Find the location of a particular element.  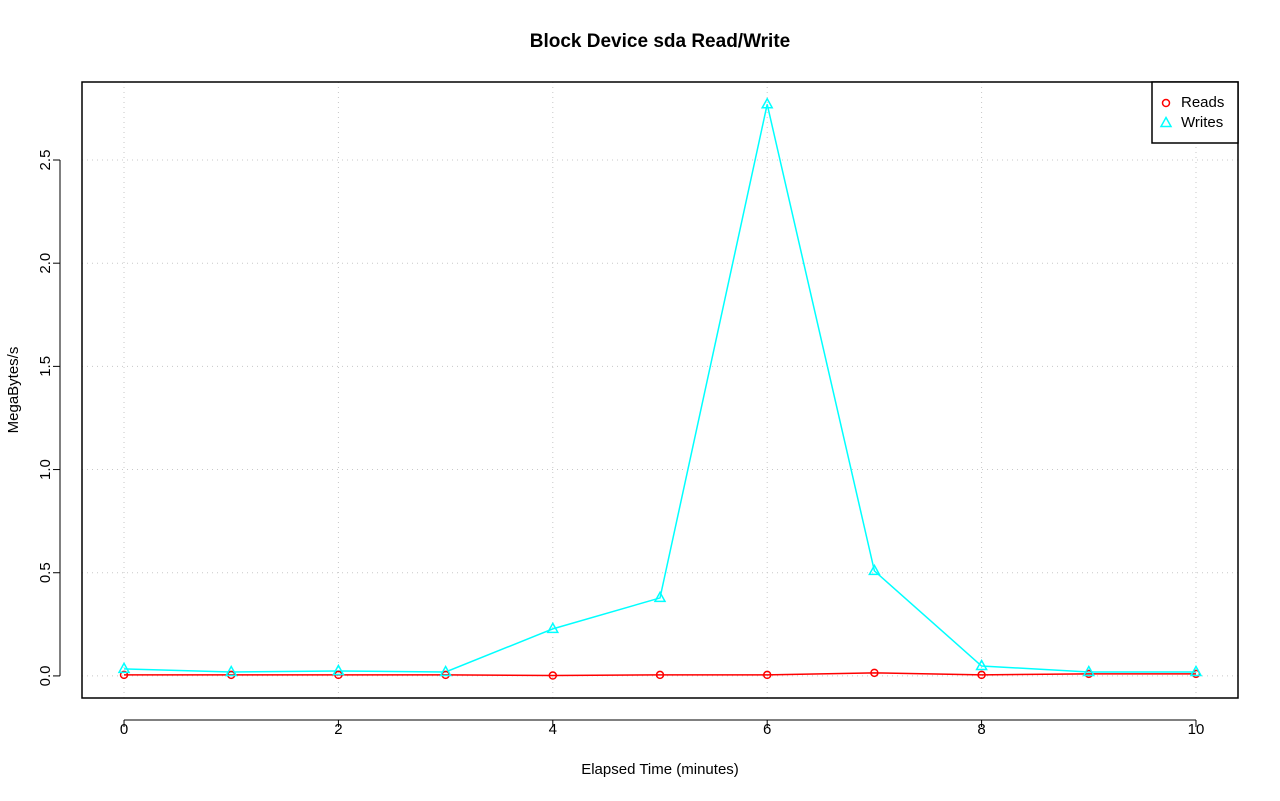

x-tick-label: 10 is located at coordinates (1196, 729).